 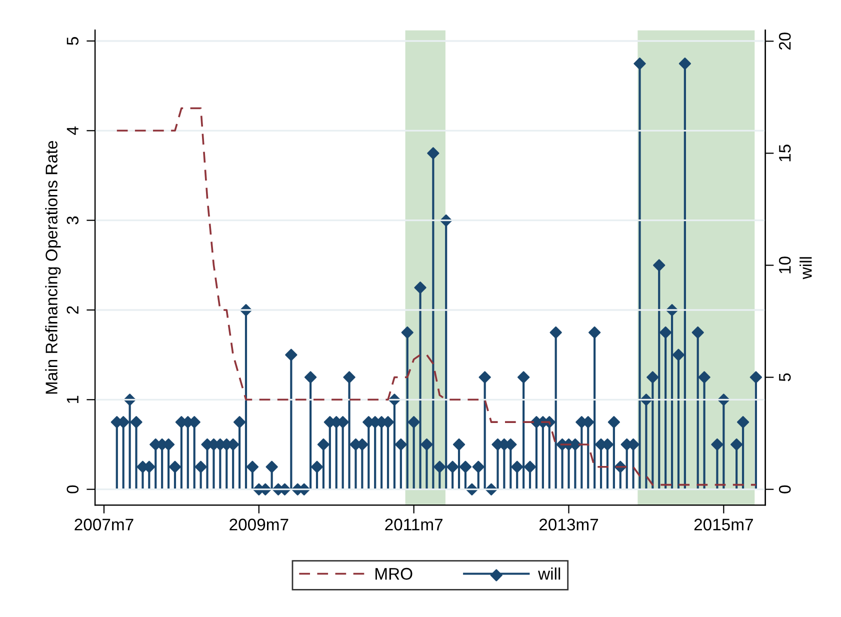 I want to click on legend-label: will, so click(x=549, y=573).